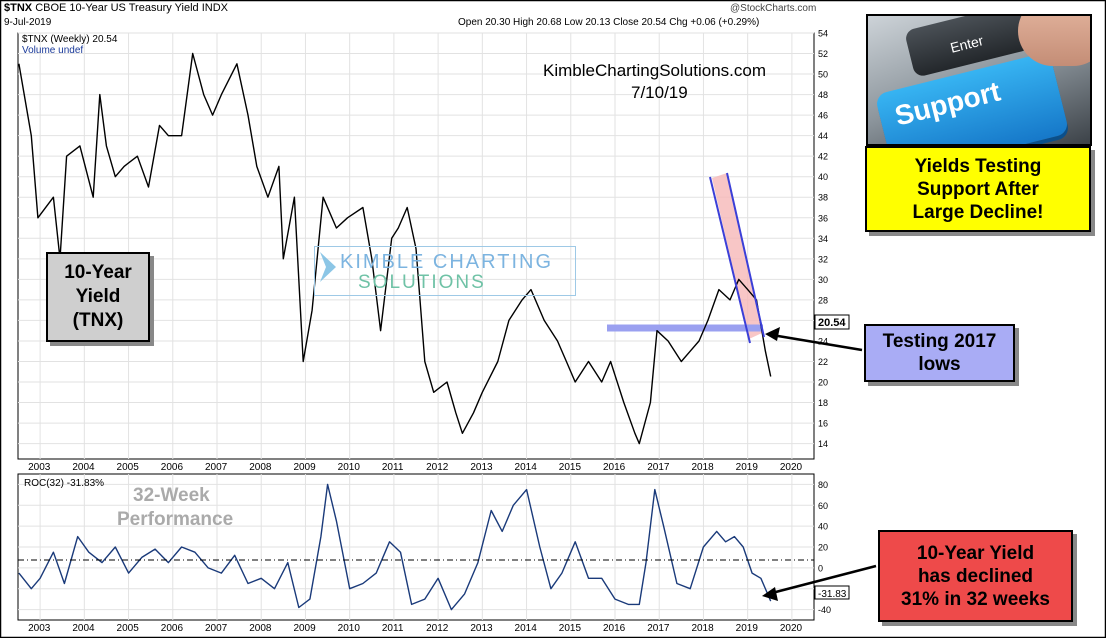  What do you see at coordinates (978, 212) in the screenshot?
I see `callout-support-line-3: Large Decline!` at bounding box center [978, 212].